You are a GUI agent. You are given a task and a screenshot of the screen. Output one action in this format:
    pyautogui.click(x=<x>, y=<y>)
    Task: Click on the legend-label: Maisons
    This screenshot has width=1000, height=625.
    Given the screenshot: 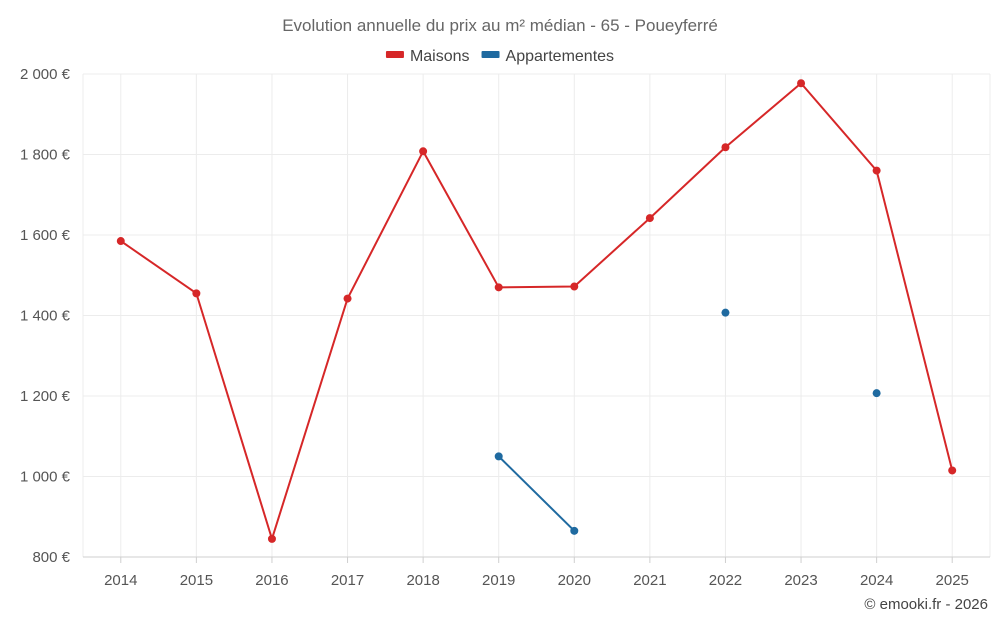 What is the action you would take?
    pyautogui.click(x=440, y=56)
    